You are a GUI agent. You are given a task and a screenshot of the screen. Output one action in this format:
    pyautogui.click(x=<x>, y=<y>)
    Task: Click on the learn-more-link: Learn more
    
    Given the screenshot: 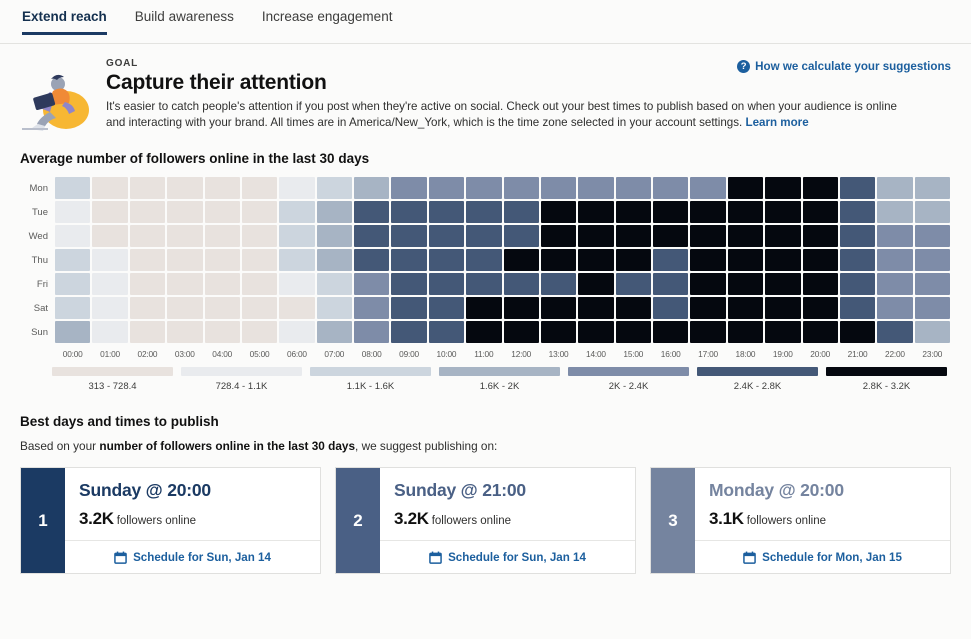 What is the action you would take?
    pyautogui.click(x=777, y=122)
    